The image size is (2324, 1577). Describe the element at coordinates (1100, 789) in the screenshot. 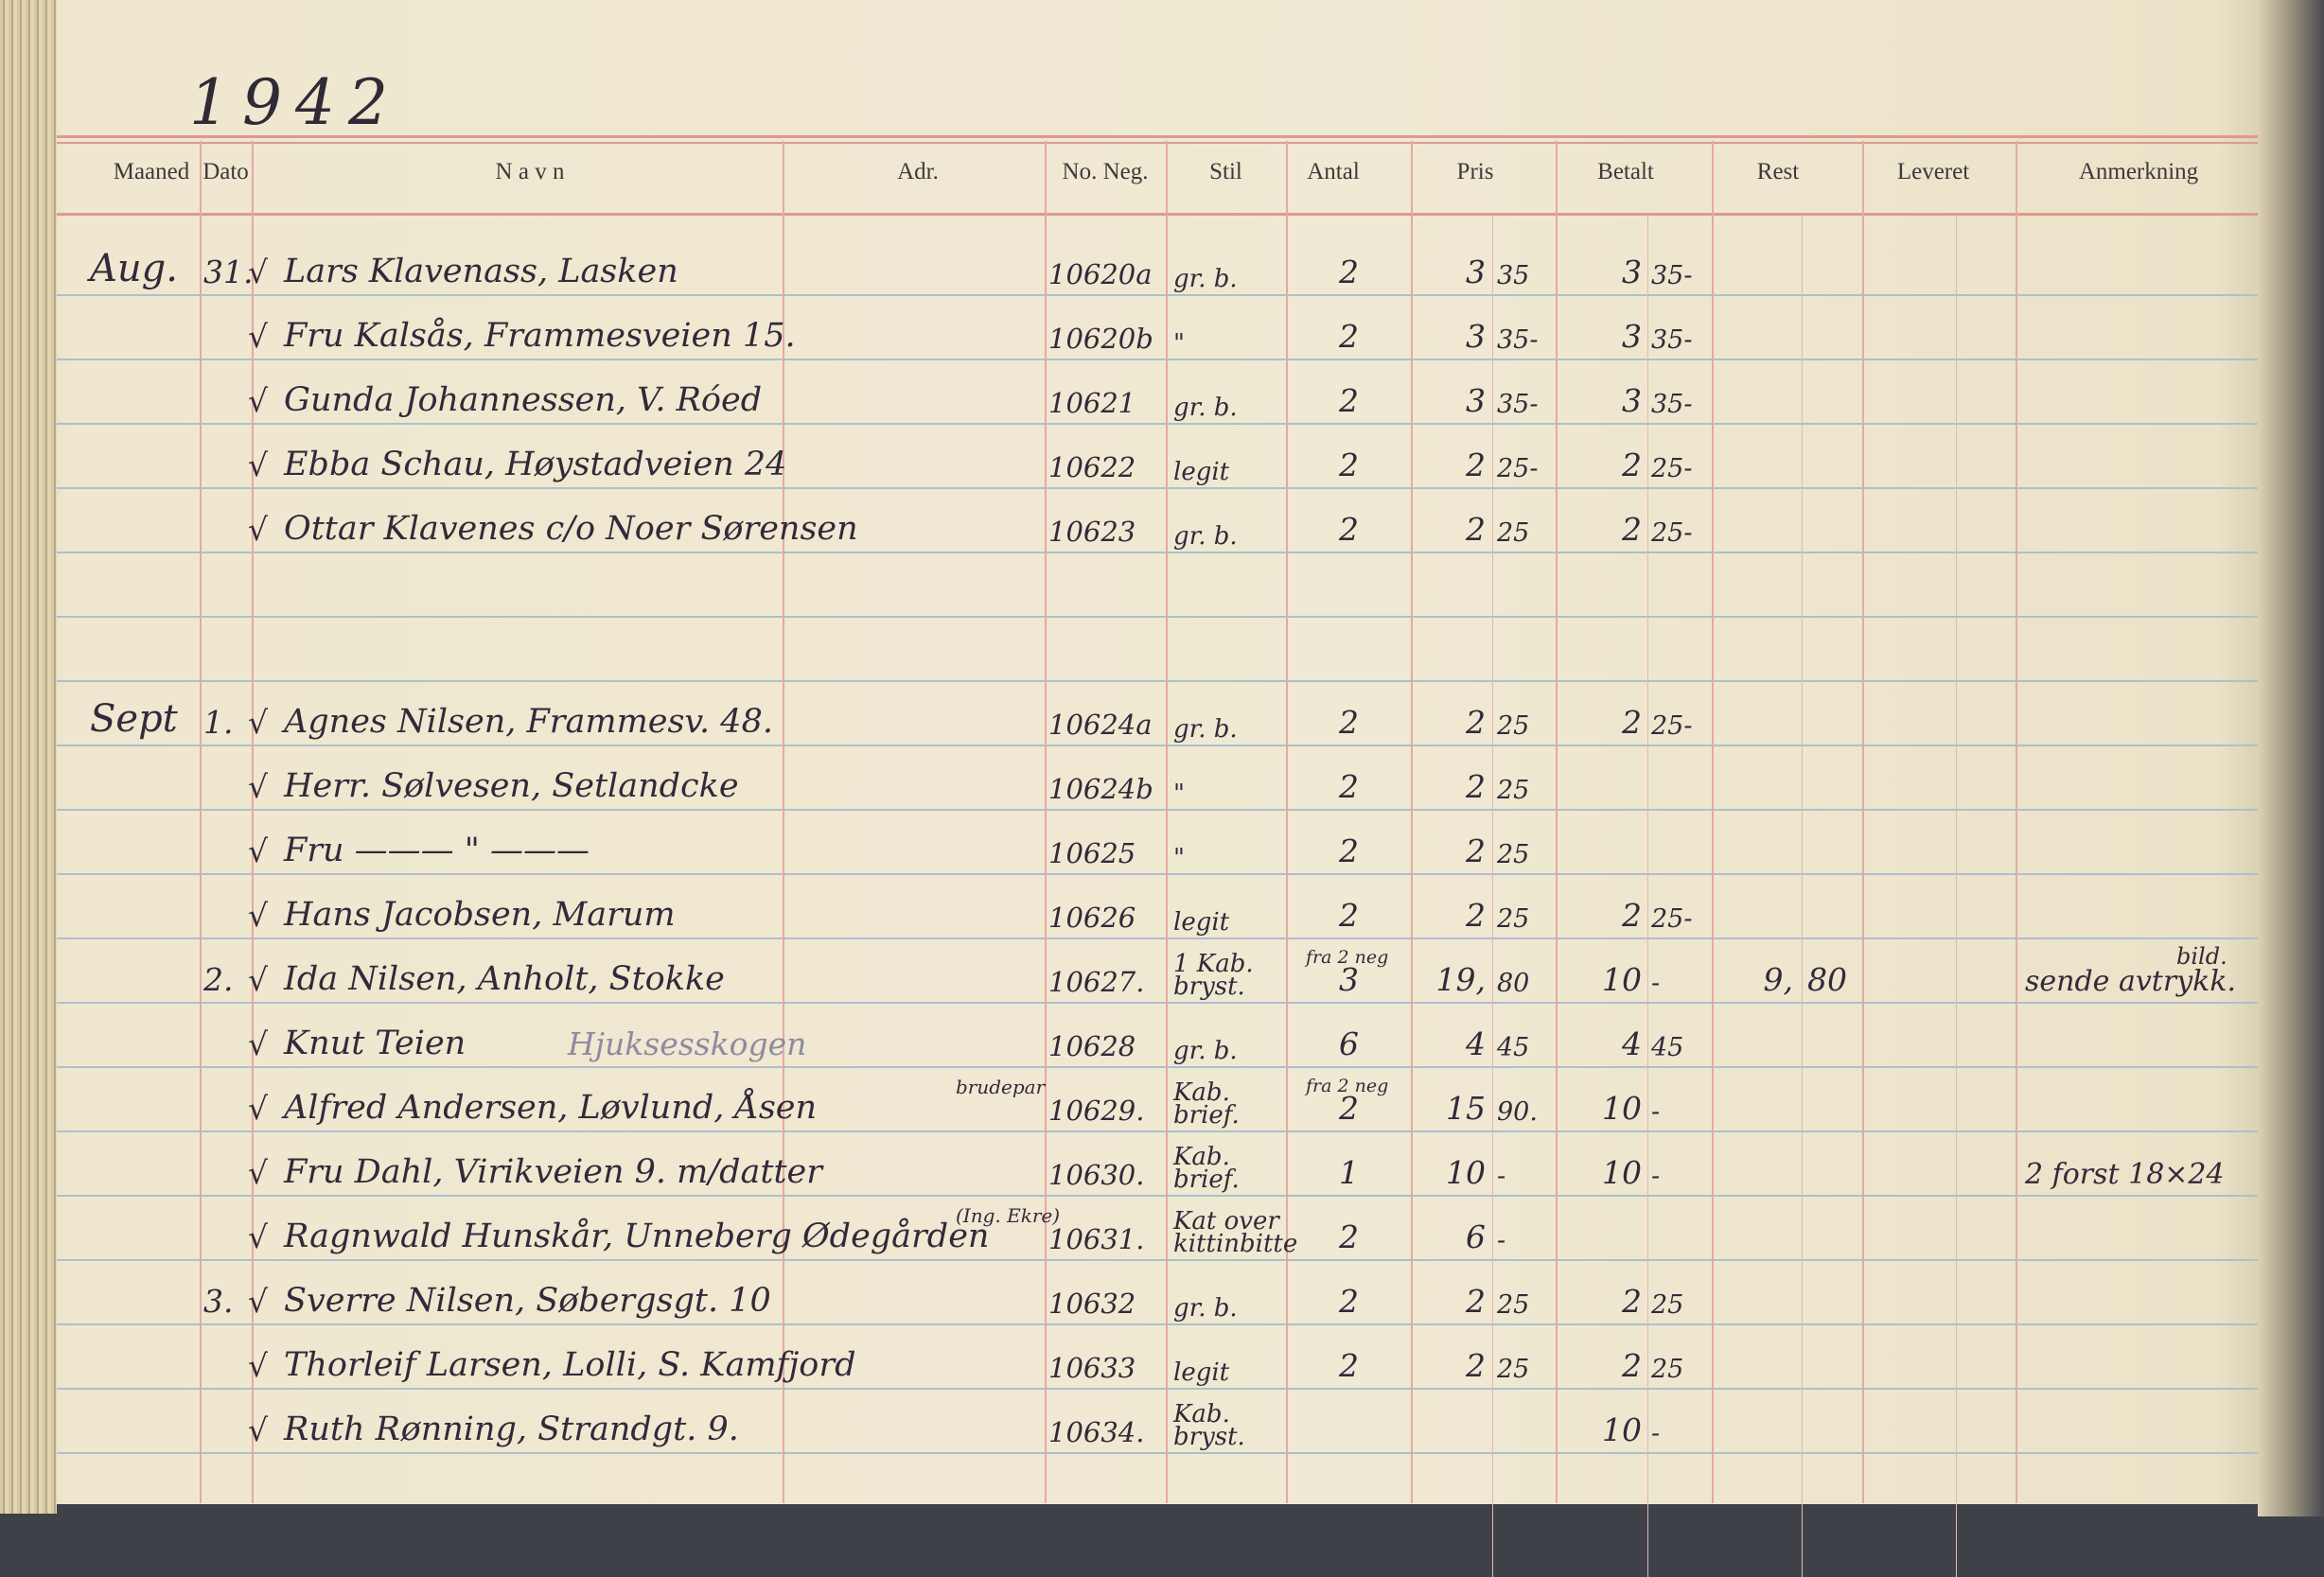

I see `neg-number-cell: 10624b` at that location.